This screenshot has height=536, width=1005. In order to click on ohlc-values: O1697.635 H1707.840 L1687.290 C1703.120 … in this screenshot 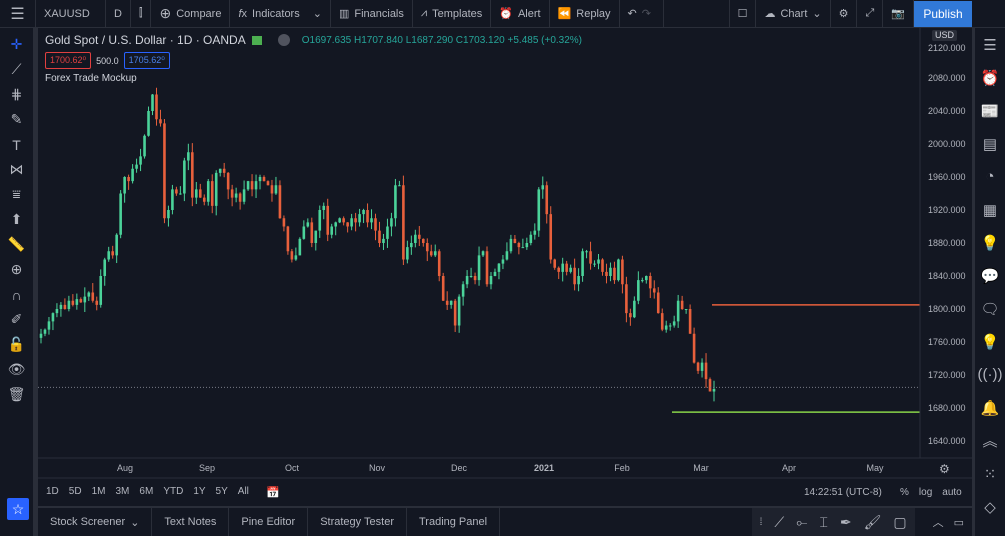, I will do `click(442, 40)`.